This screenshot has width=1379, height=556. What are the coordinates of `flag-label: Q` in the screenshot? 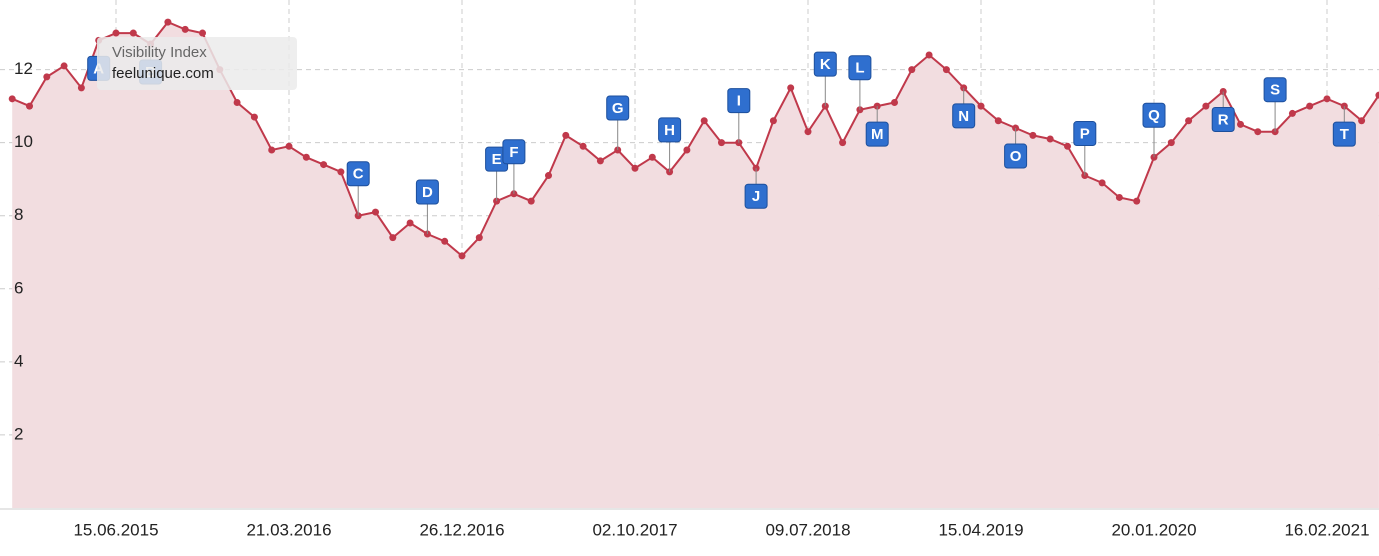 It's located at (1154, 115).